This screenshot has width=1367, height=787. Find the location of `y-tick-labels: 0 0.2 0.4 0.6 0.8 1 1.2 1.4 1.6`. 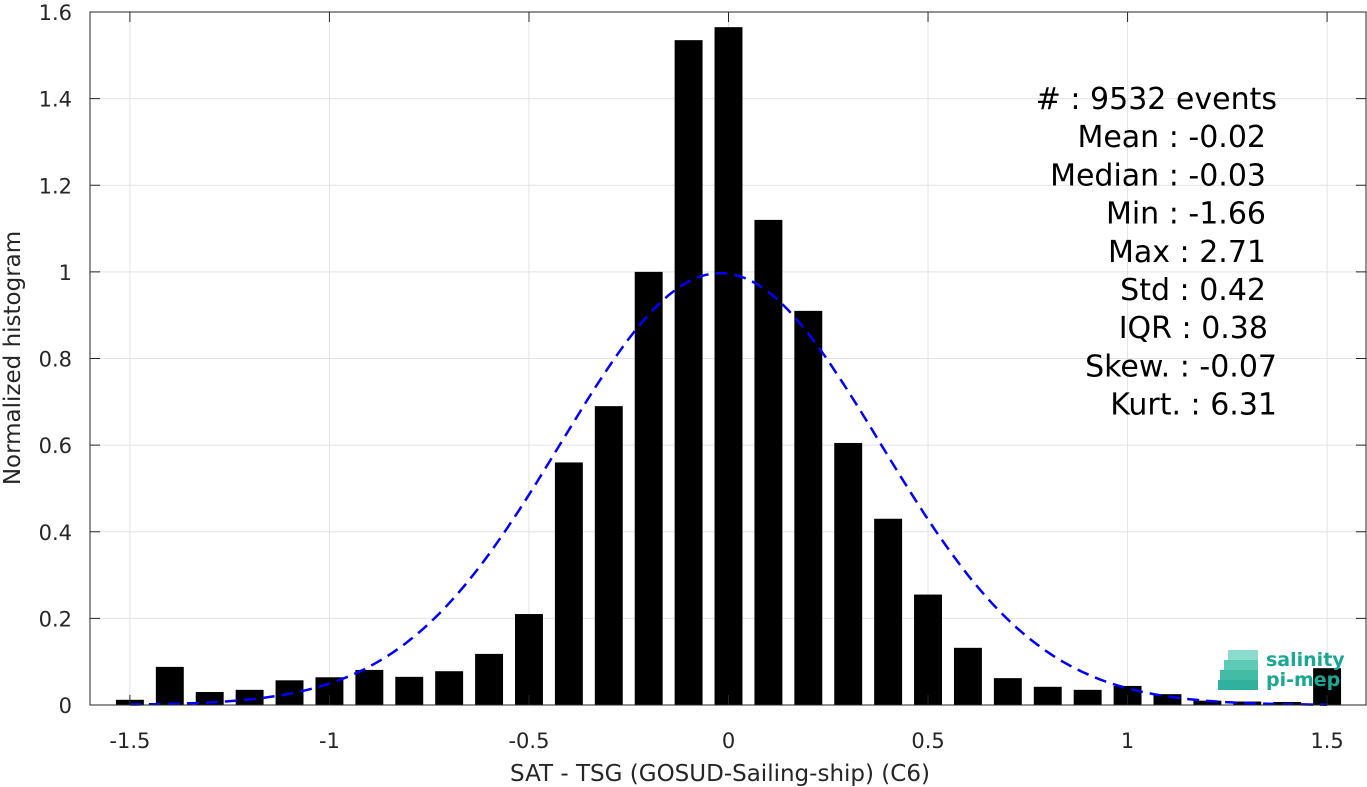

y-tick-labels: 0 0.2 0.4 0.6 0.8 1 1.2 1.4 1.6 is located at coordinates (55, 359).